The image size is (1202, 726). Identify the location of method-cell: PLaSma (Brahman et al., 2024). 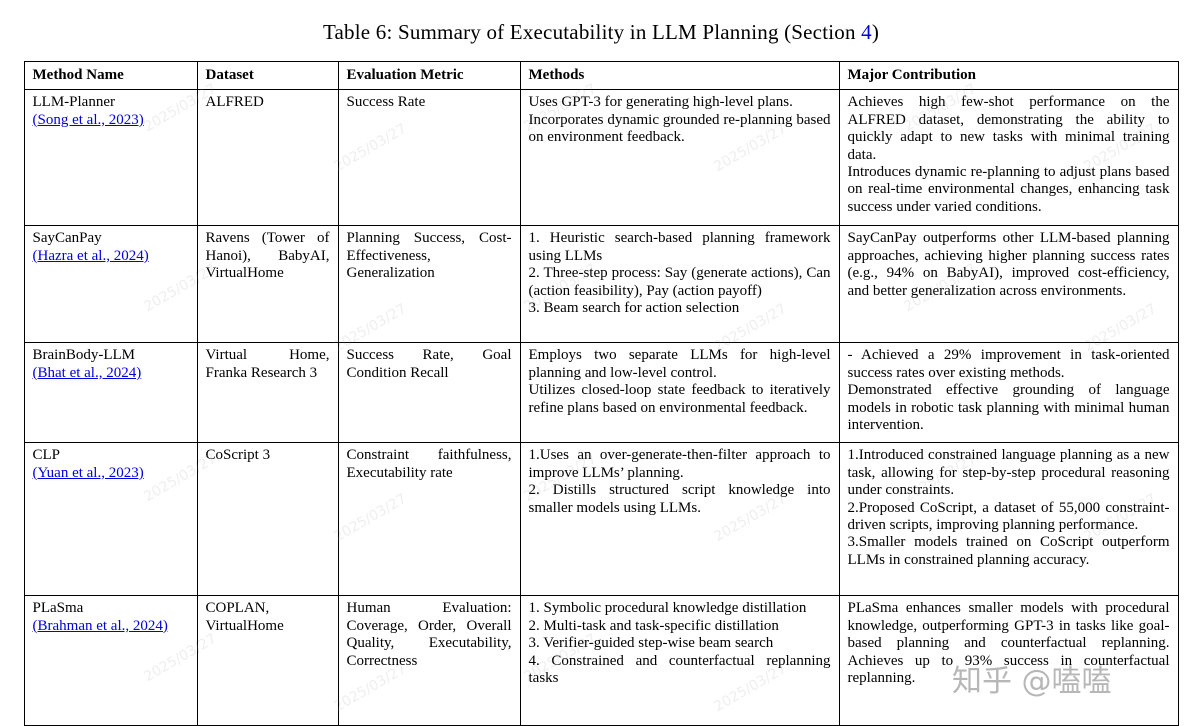
(110, 660).